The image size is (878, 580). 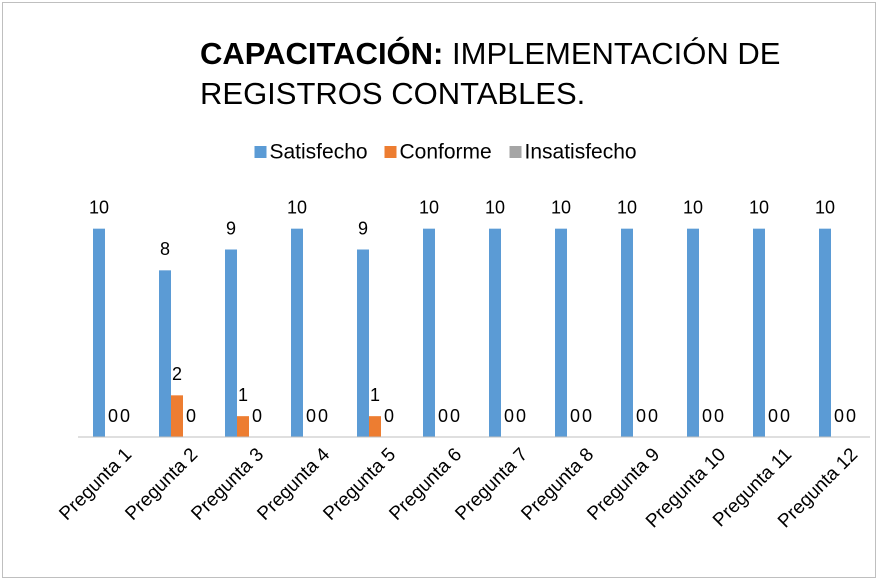 I want to click on data-label: 8, so click(x=165, y=249).